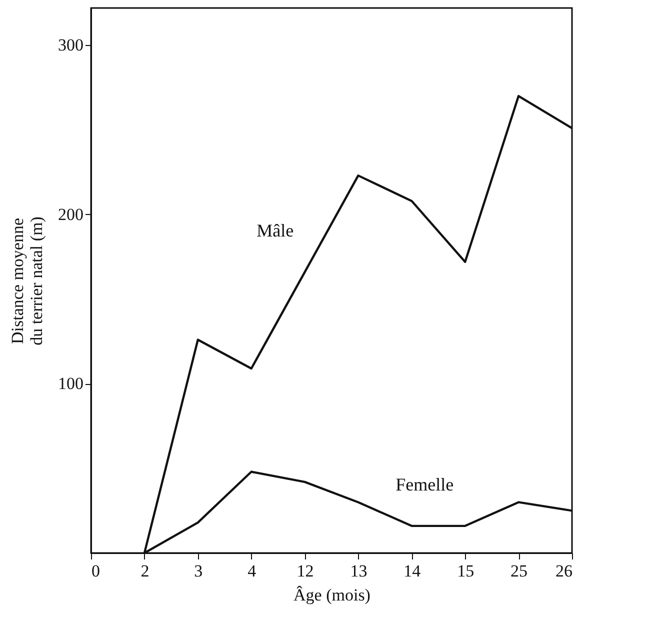  Describe the element at coordinates (145, 571) in the screenshot. I see `x-tick-label: 2` at that location.